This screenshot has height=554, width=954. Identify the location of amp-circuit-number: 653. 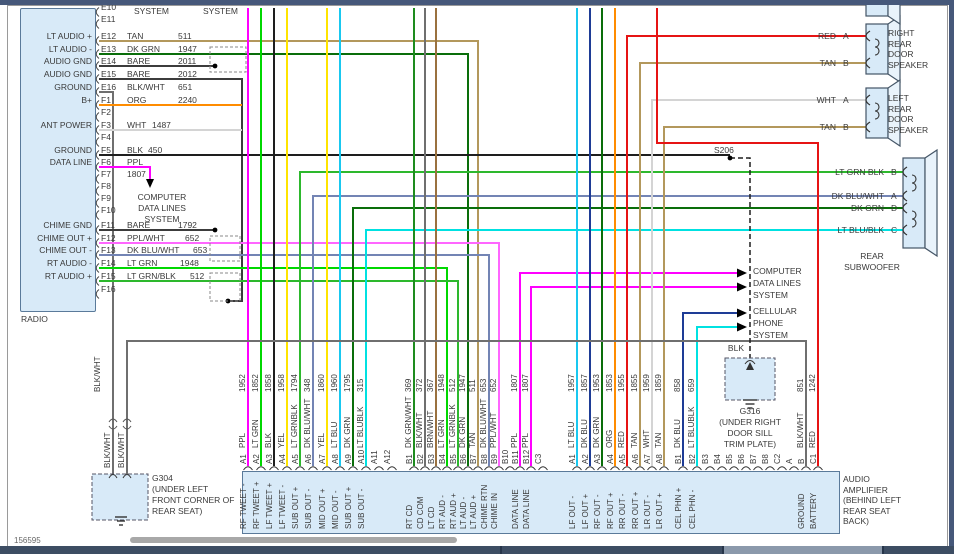
(483, 385).